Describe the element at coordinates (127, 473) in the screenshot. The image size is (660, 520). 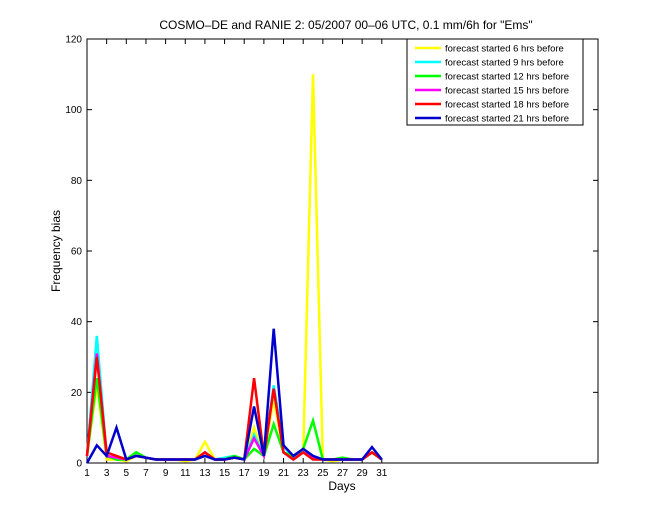
I see `x-tick-label: 5` at that location.